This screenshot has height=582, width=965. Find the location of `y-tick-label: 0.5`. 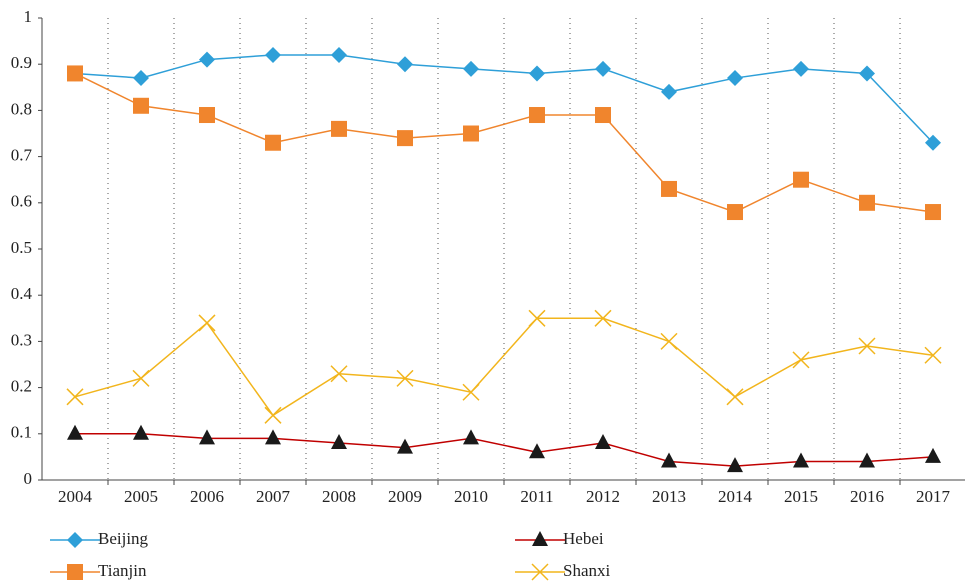

y-tick-label: 0.5 is located at coordinates (21, 247).